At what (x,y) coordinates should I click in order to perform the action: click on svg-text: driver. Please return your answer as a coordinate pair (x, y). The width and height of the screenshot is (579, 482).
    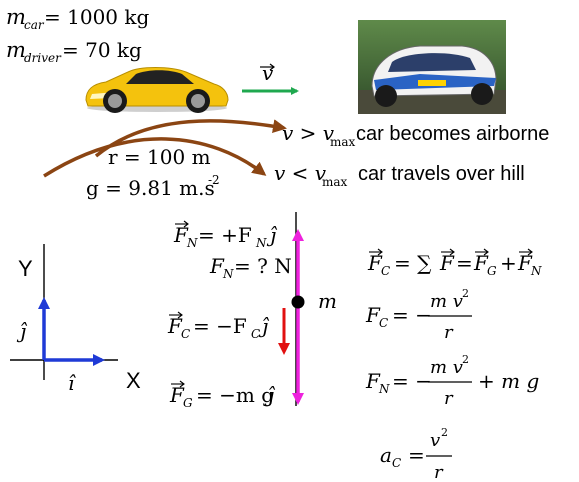
    Looking at the image, I should click on (43, 58).